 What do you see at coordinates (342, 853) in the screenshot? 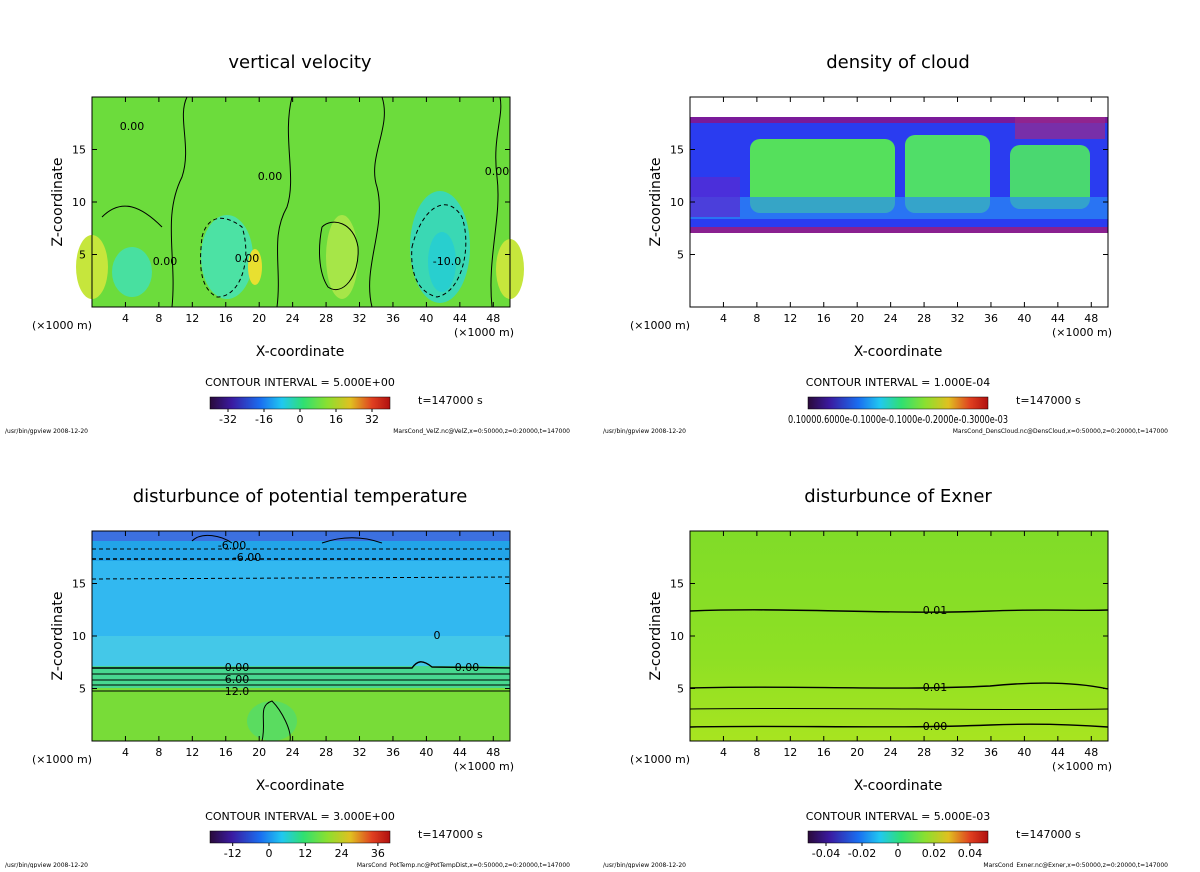
I see `colorbar-tick-label: 24` at bounding box center [342, 853].